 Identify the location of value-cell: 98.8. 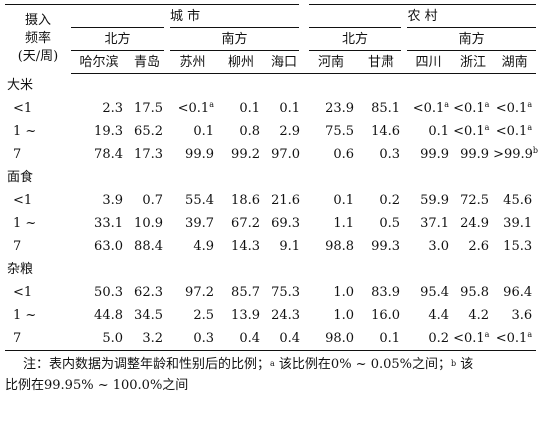
(331, 246).